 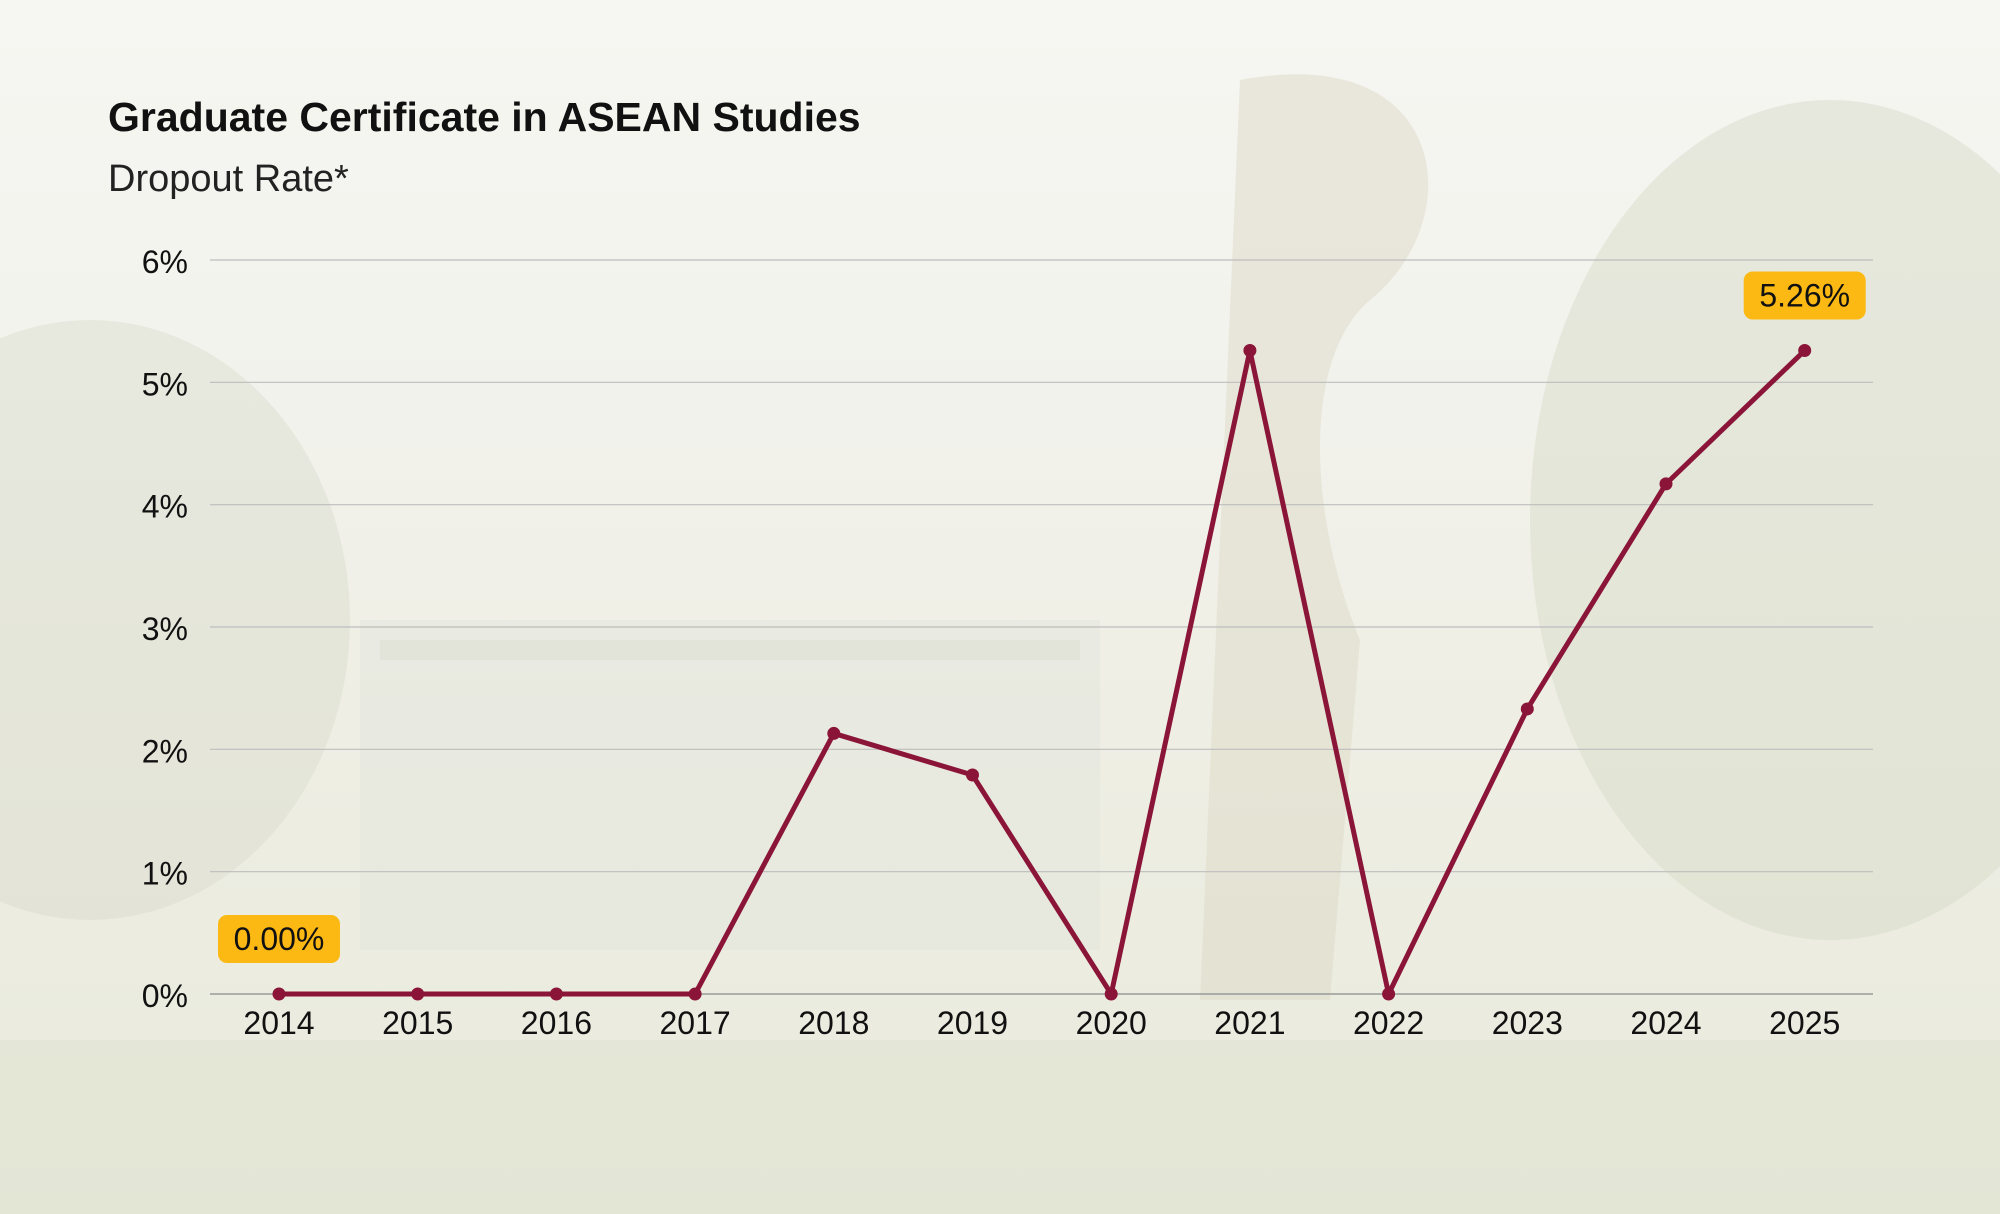 What do you see at coordinates (165, 384) in the screenshot?
I see `y-tick-label: 5%` at bounding box center [165, 384].